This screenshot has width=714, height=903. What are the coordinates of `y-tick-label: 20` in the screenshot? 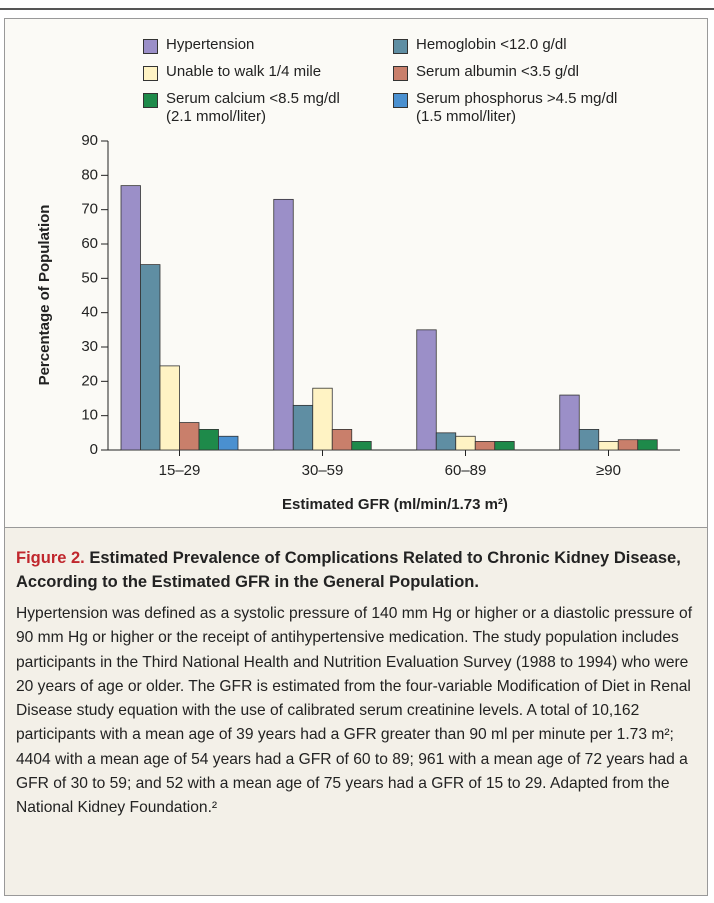 It's located at (89, 380).